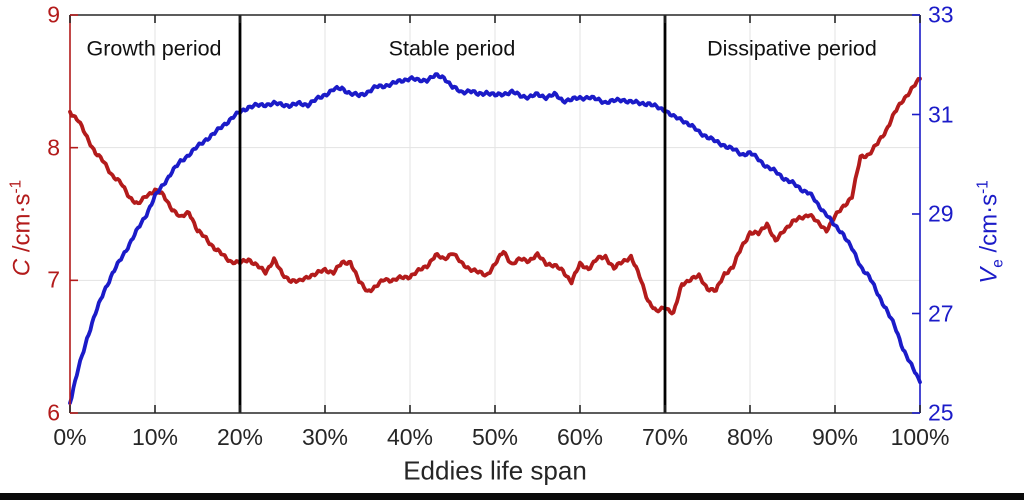  I want to click on right-tick-label-25: 25, so click(941, 412).